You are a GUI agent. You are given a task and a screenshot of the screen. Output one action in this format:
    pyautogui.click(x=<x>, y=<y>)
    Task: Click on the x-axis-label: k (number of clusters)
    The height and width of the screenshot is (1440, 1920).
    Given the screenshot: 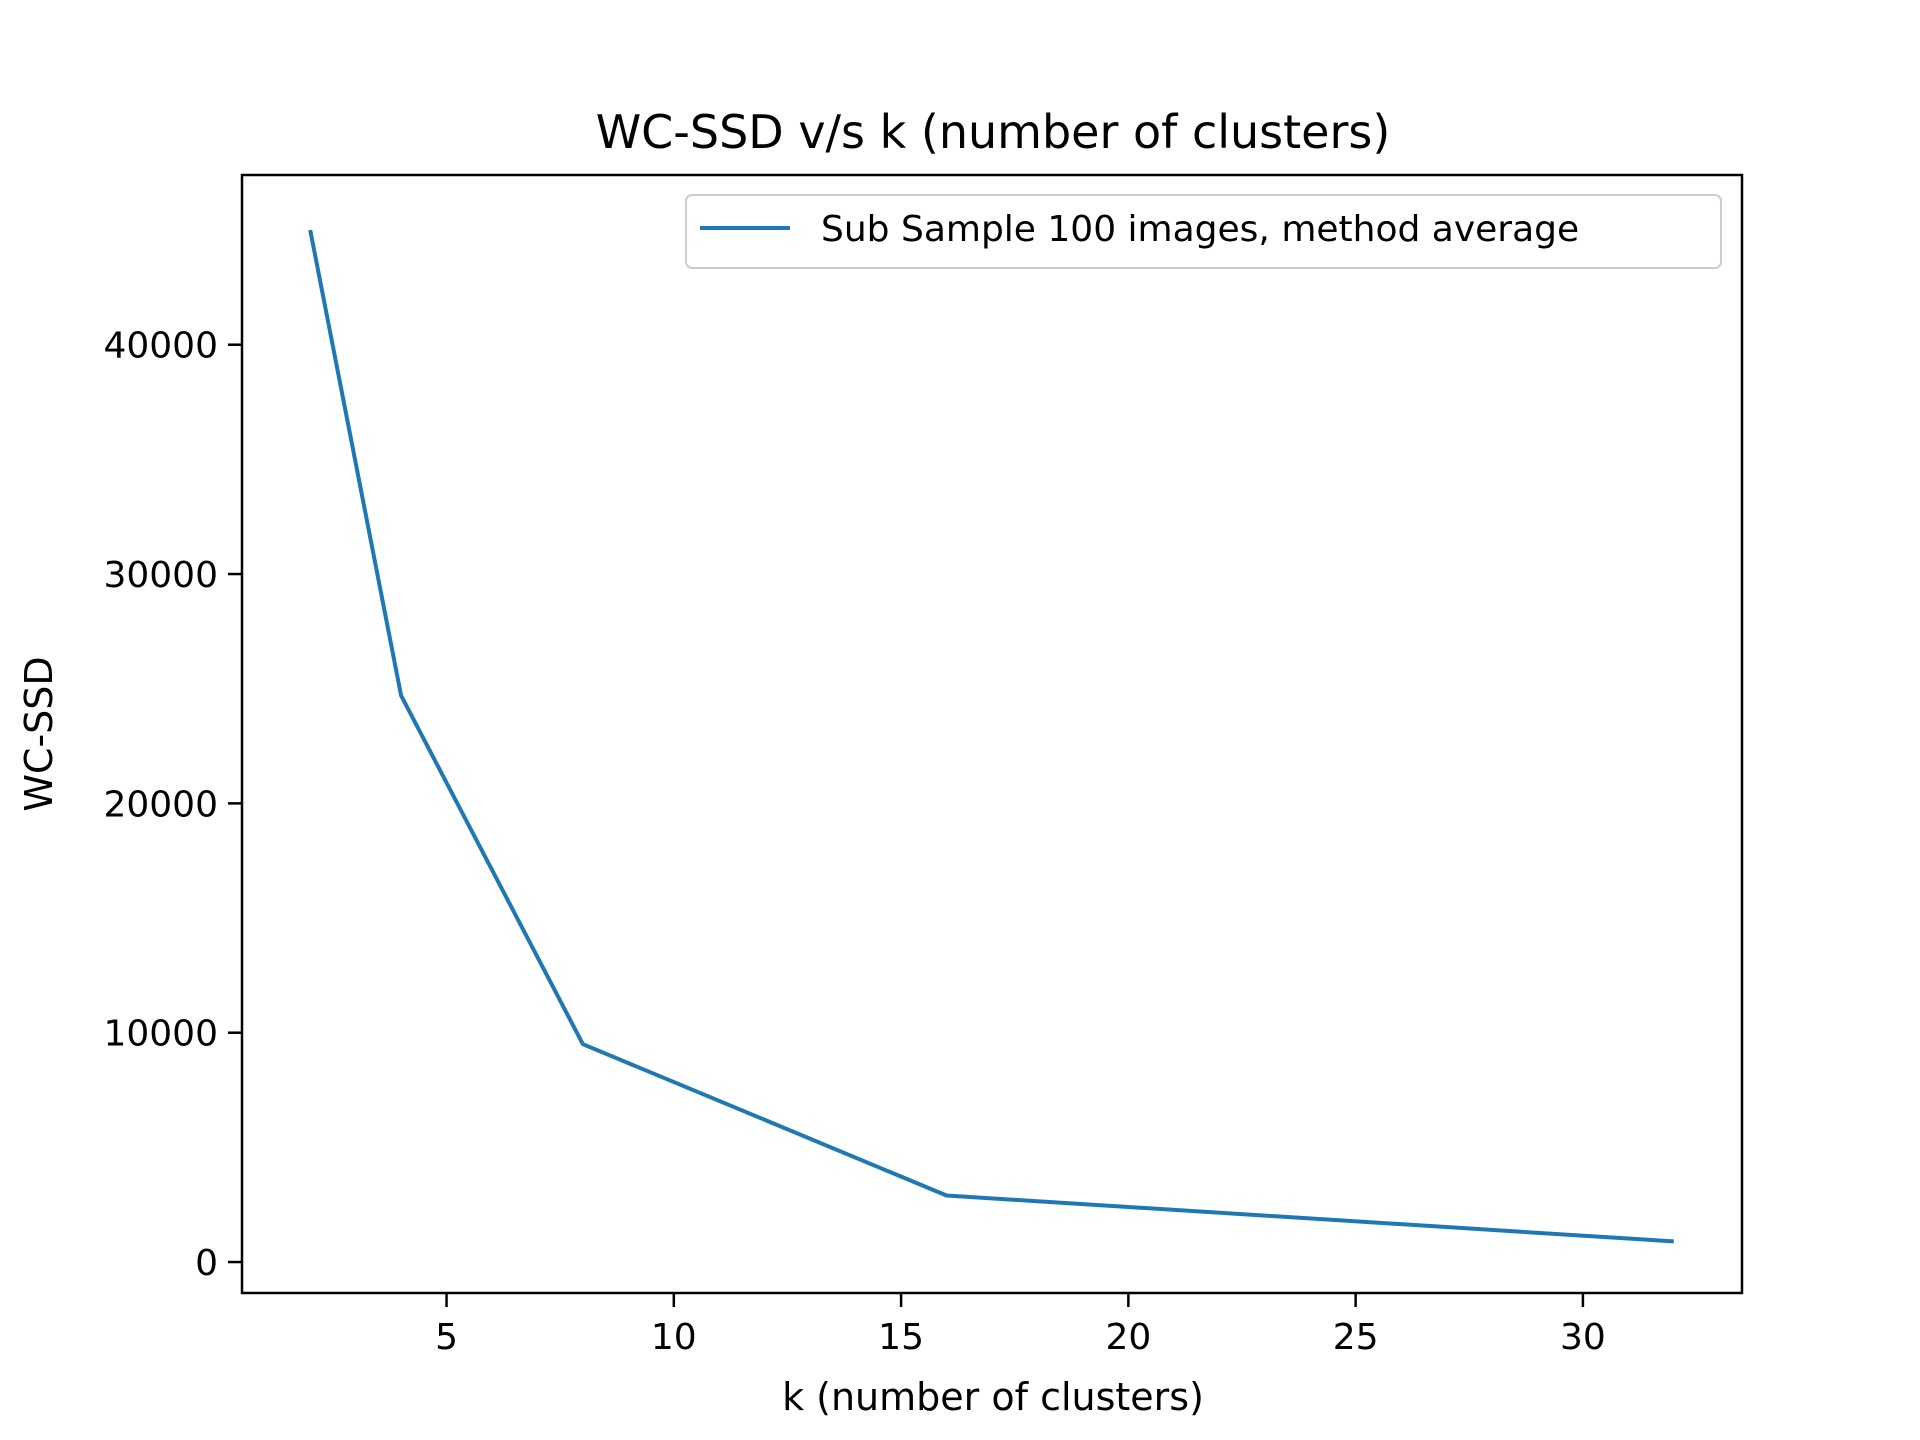 What is the action you would take?
    pyautogui.click(x=993, y=1397)
    